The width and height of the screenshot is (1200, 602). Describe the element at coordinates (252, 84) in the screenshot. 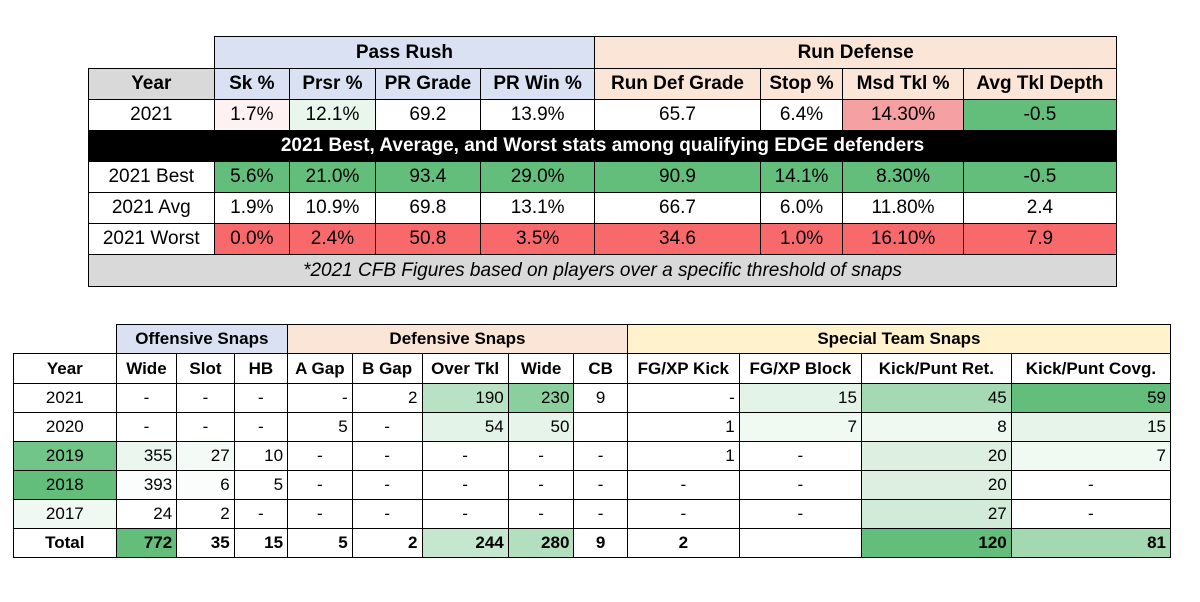

I see `column-header-sack-pct: Sk %` at that location.